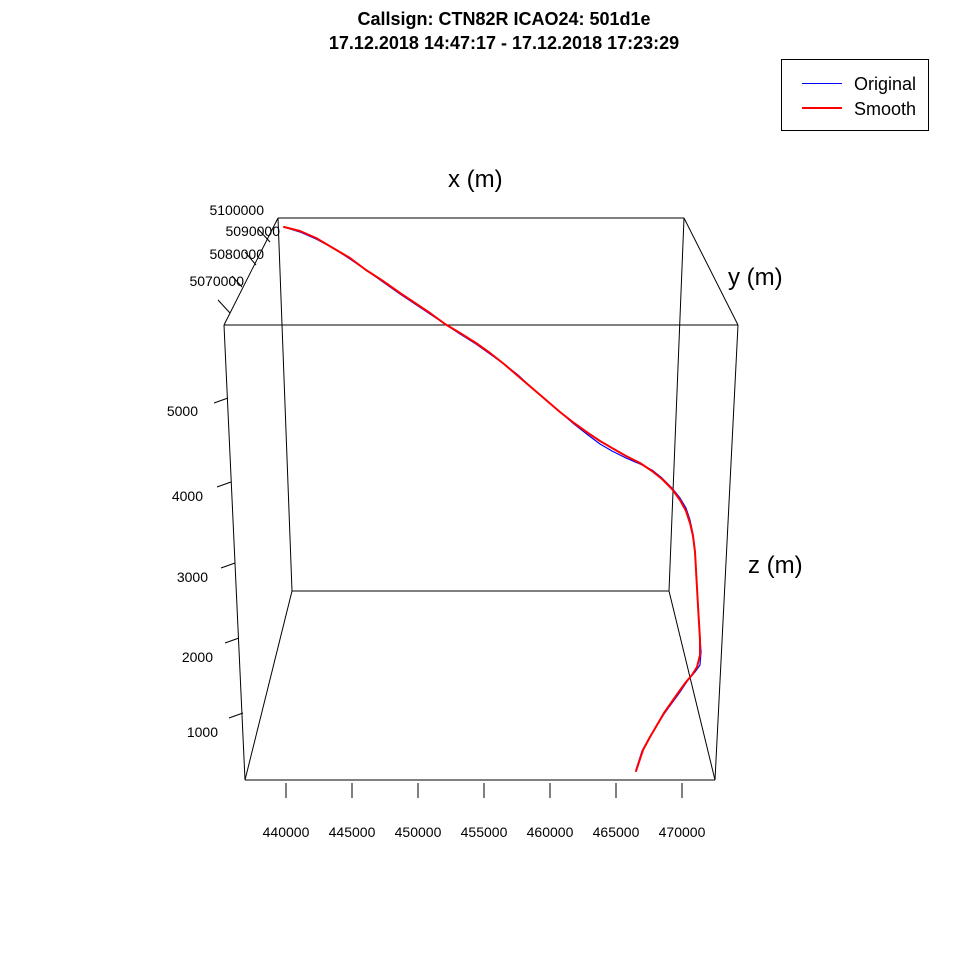 This screenshot has height=960, width=960. What do you see at coordinates (775, 565) in the screenshot?
I see `z-axis-title: z (m)` at bounding box center [775, 565].